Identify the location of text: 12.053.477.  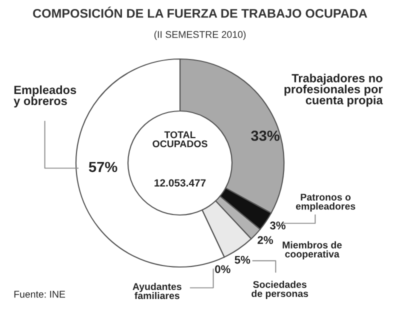
(180, 183).